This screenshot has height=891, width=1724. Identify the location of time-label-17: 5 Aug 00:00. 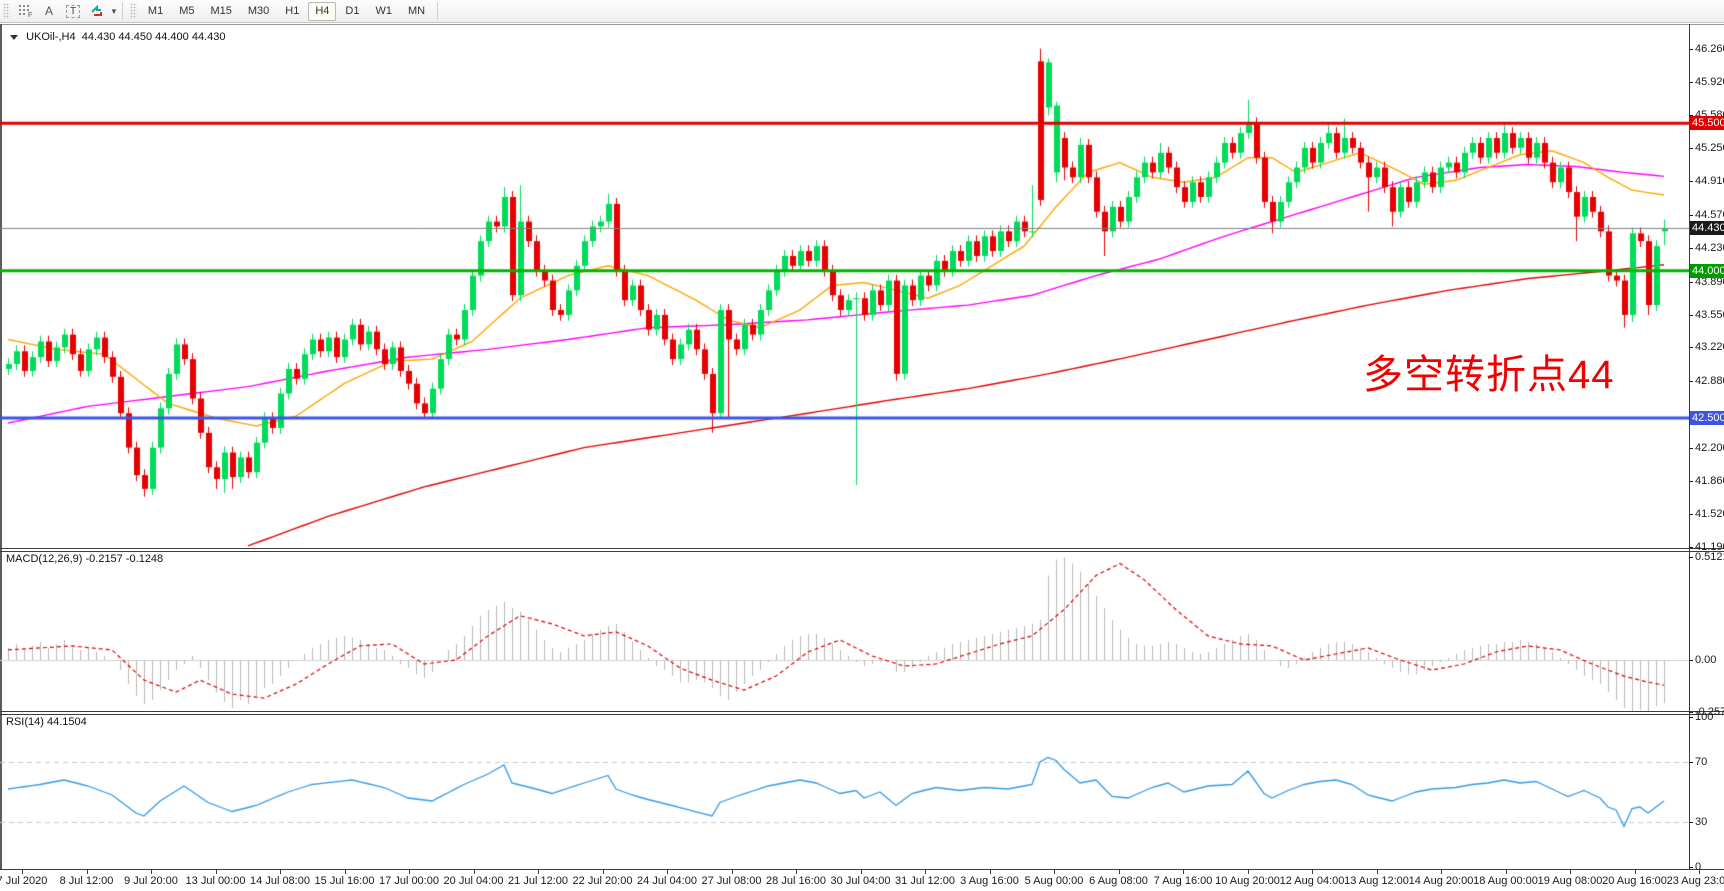
(1054, 881).